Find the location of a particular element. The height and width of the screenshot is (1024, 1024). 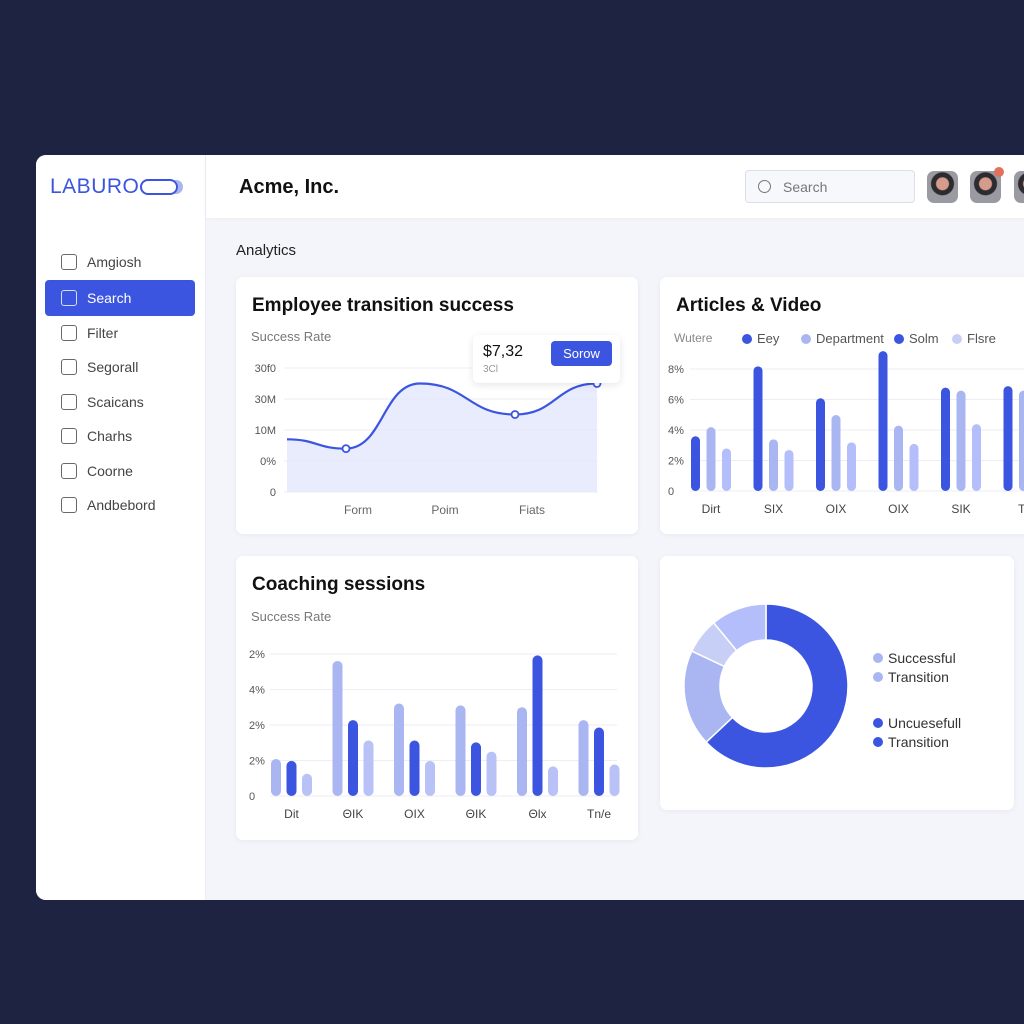

legend-label: Eey is located at coordinates (768, 338).